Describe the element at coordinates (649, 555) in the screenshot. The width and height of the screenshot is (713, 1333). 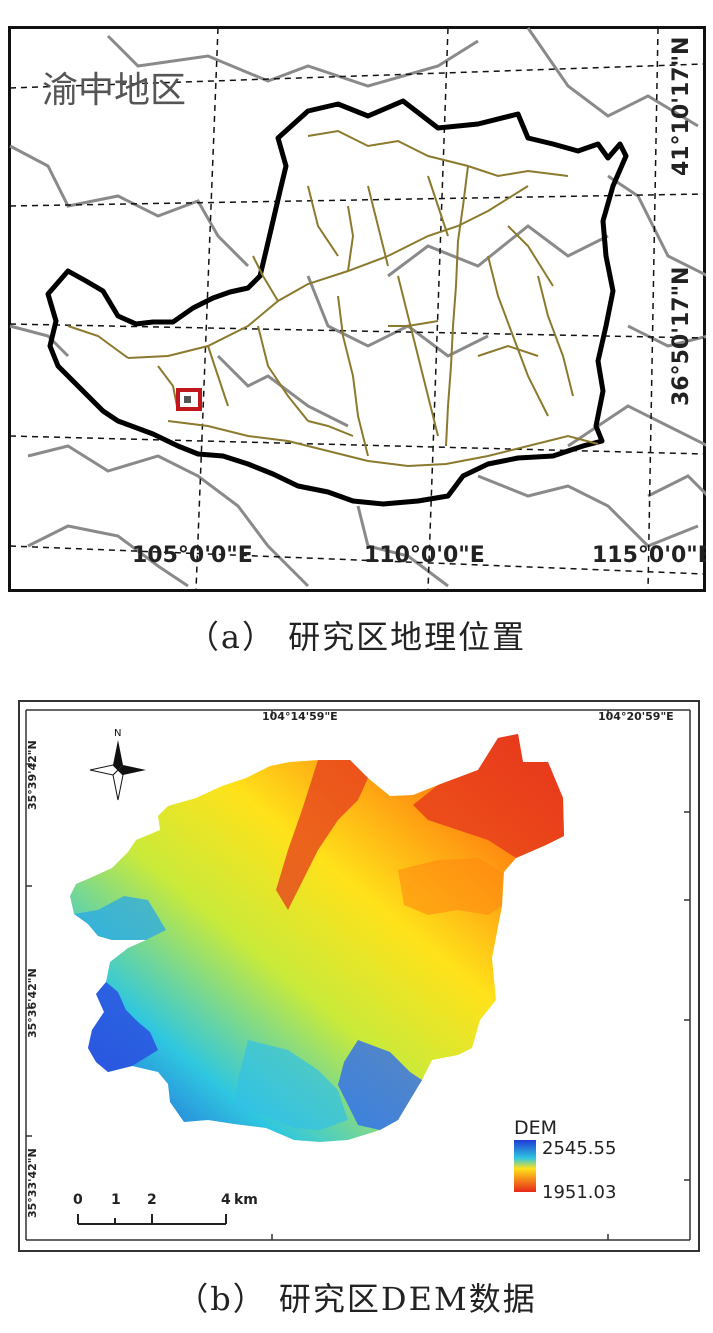
I see `lon-label-115: 115°0'0"E` at that location.